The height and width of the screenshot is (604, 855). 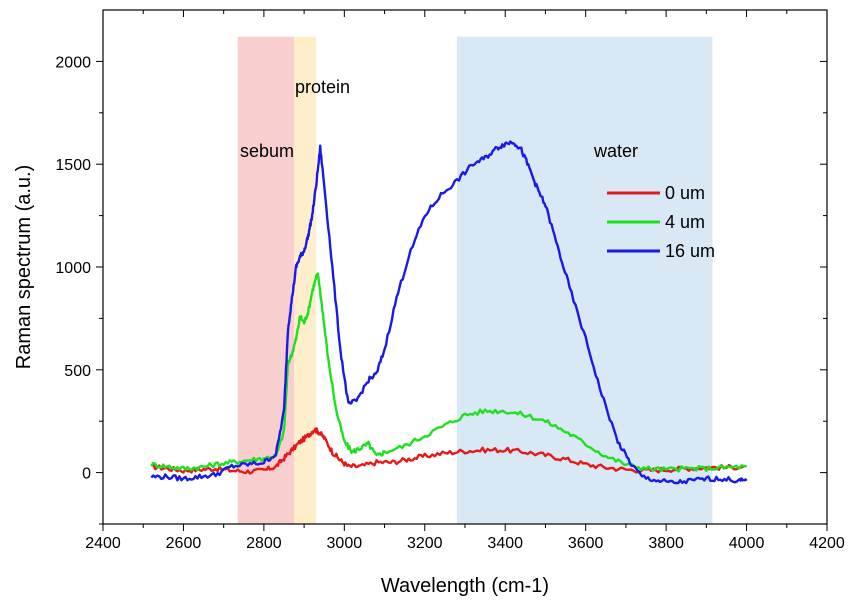 What do you see at coordinates (449, 451) in the screenshot?
I see `series-line-0um` at bounding box center [449, 451].